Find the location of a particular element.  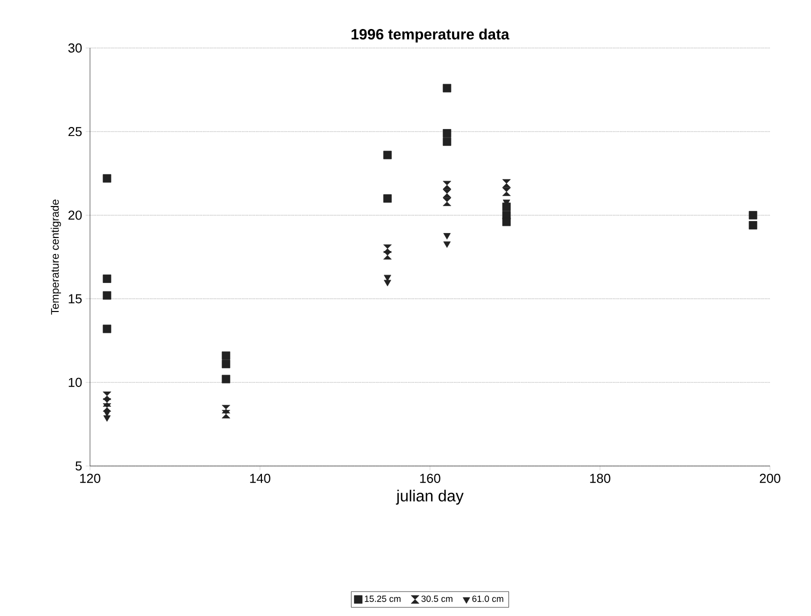

y-tick-label: 30 is located at coordinates (75, 48).